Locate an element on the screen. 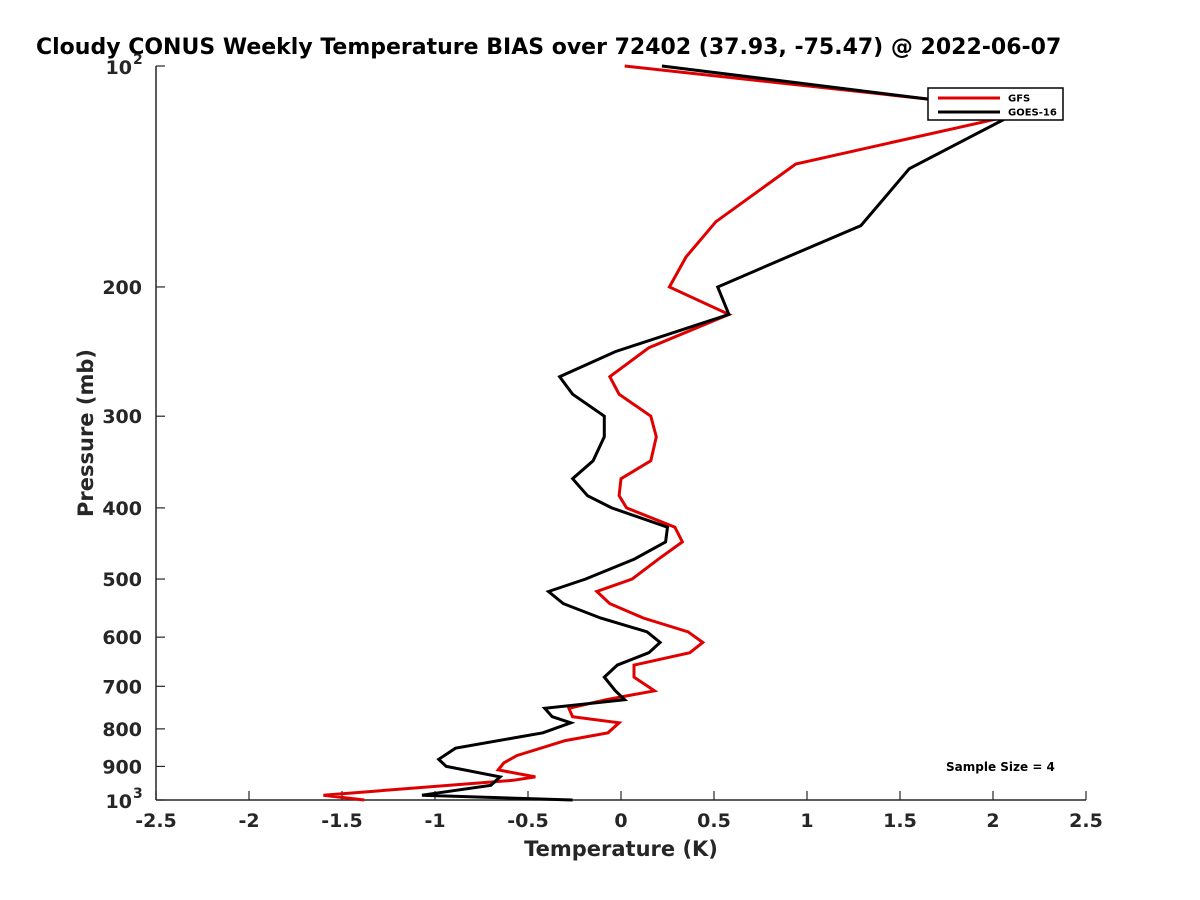 The height and width of the screenshot is (900, 1200). y-tick-label: 200 is located at coordinates (122, 288).